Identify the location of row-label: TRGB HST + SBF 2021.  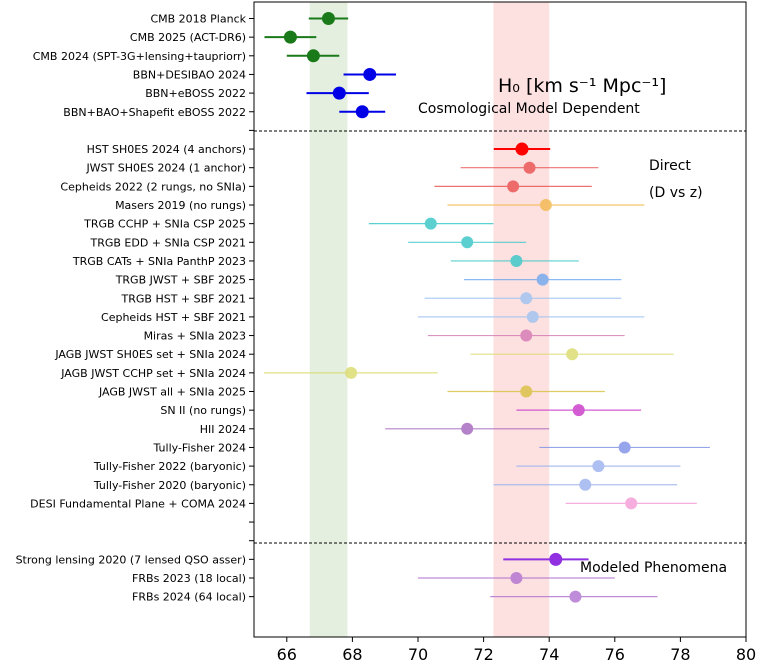
(183, 298).